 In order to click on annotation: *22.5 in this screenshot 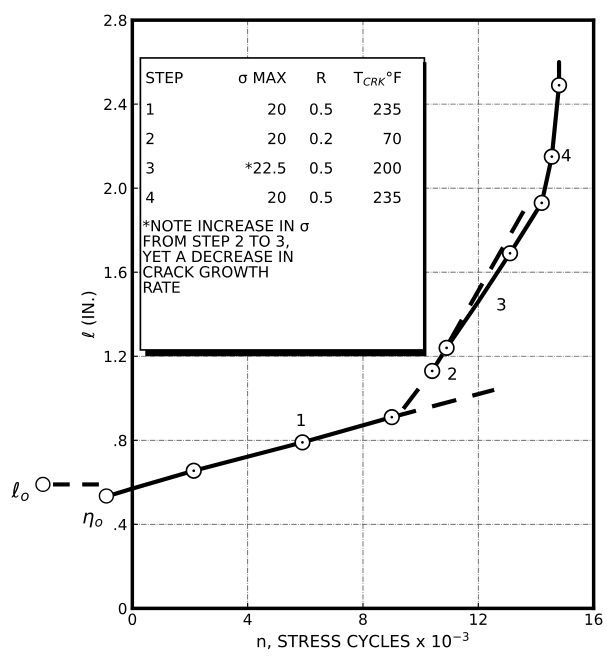, I will do `click(265, 168)`.